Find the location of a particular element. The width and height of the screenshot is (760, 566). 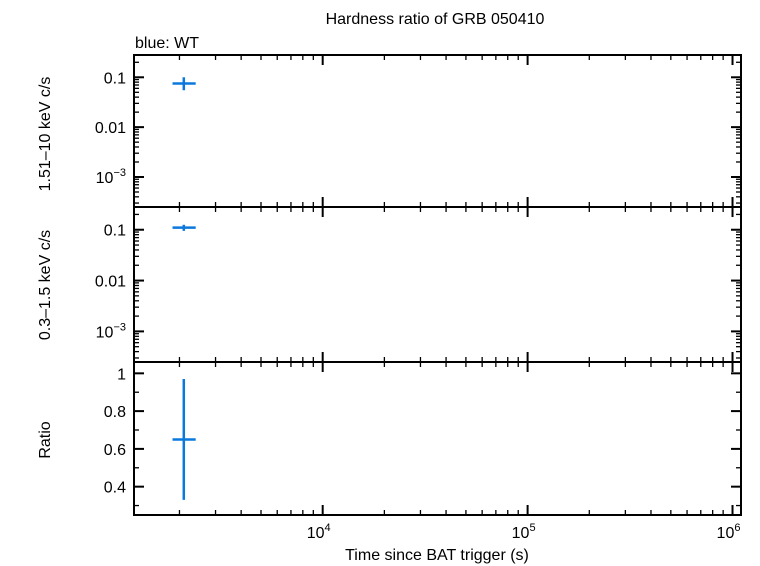

chart-title: Hardness ratio of GRB 050410 is located at coordinates (435, 19).